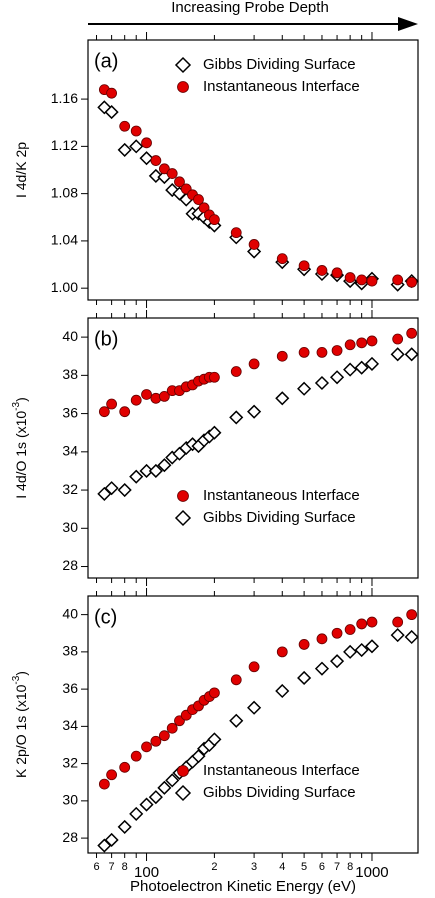 This screenshot has height=898, width=435. Describe the element at coordinates (304, 867) in the screenshot. I see `x-tick-label: 5` at that location.